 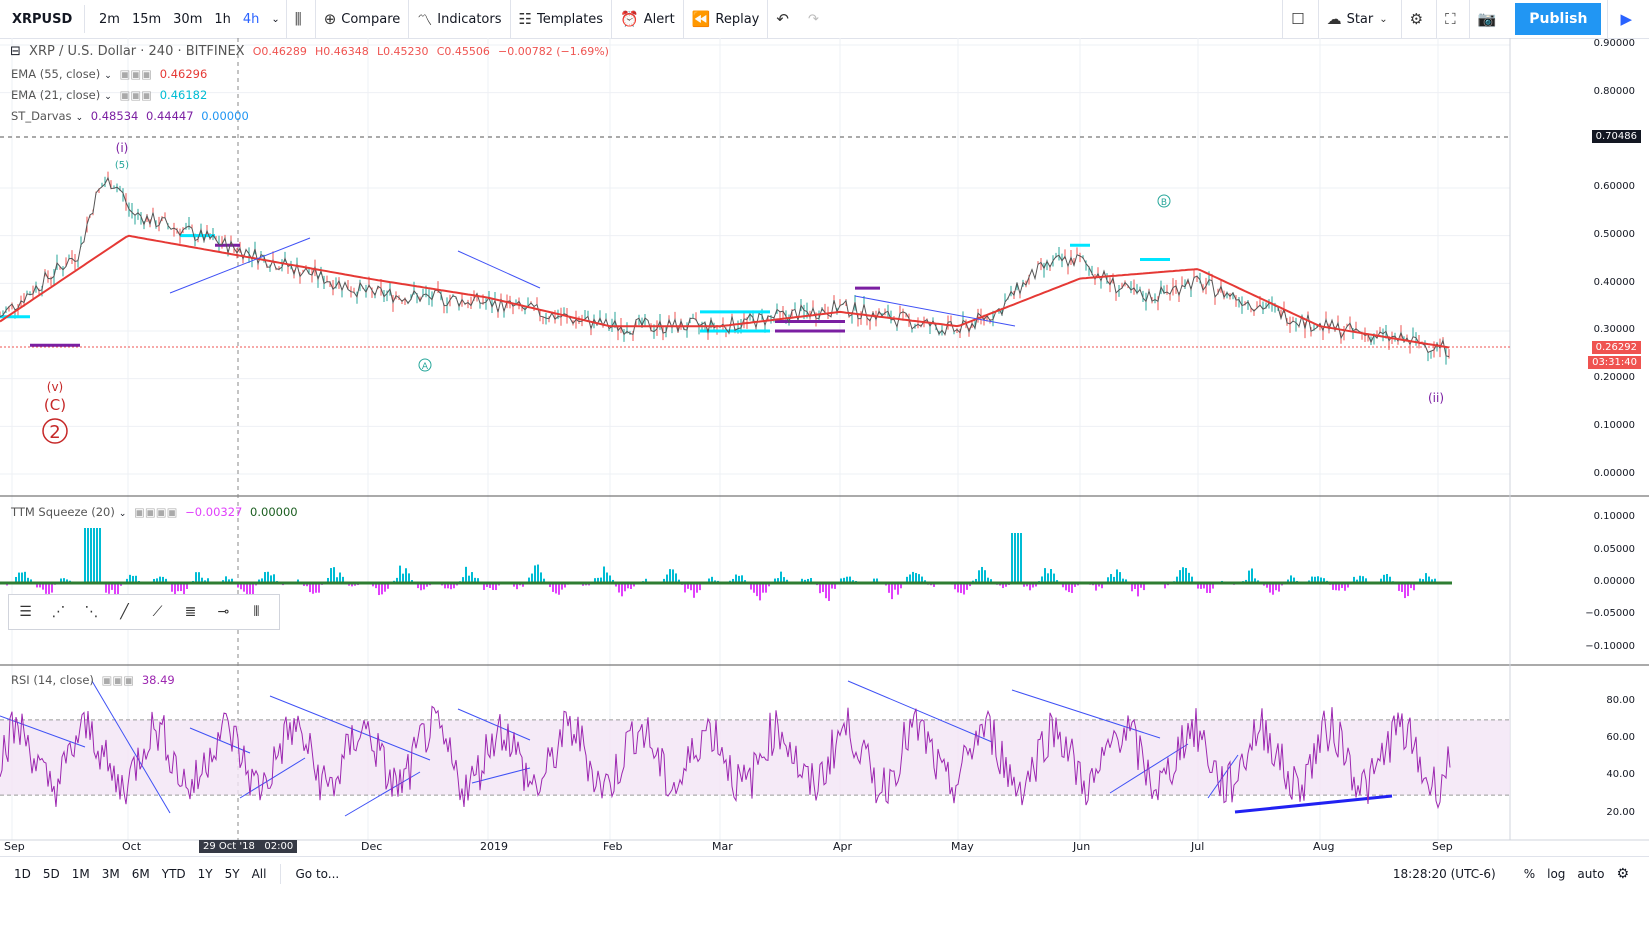 What do you see at coordinates (22, 873) in the screenshot?
I see `range-1d: 1D` at bounding box center [22, 873].